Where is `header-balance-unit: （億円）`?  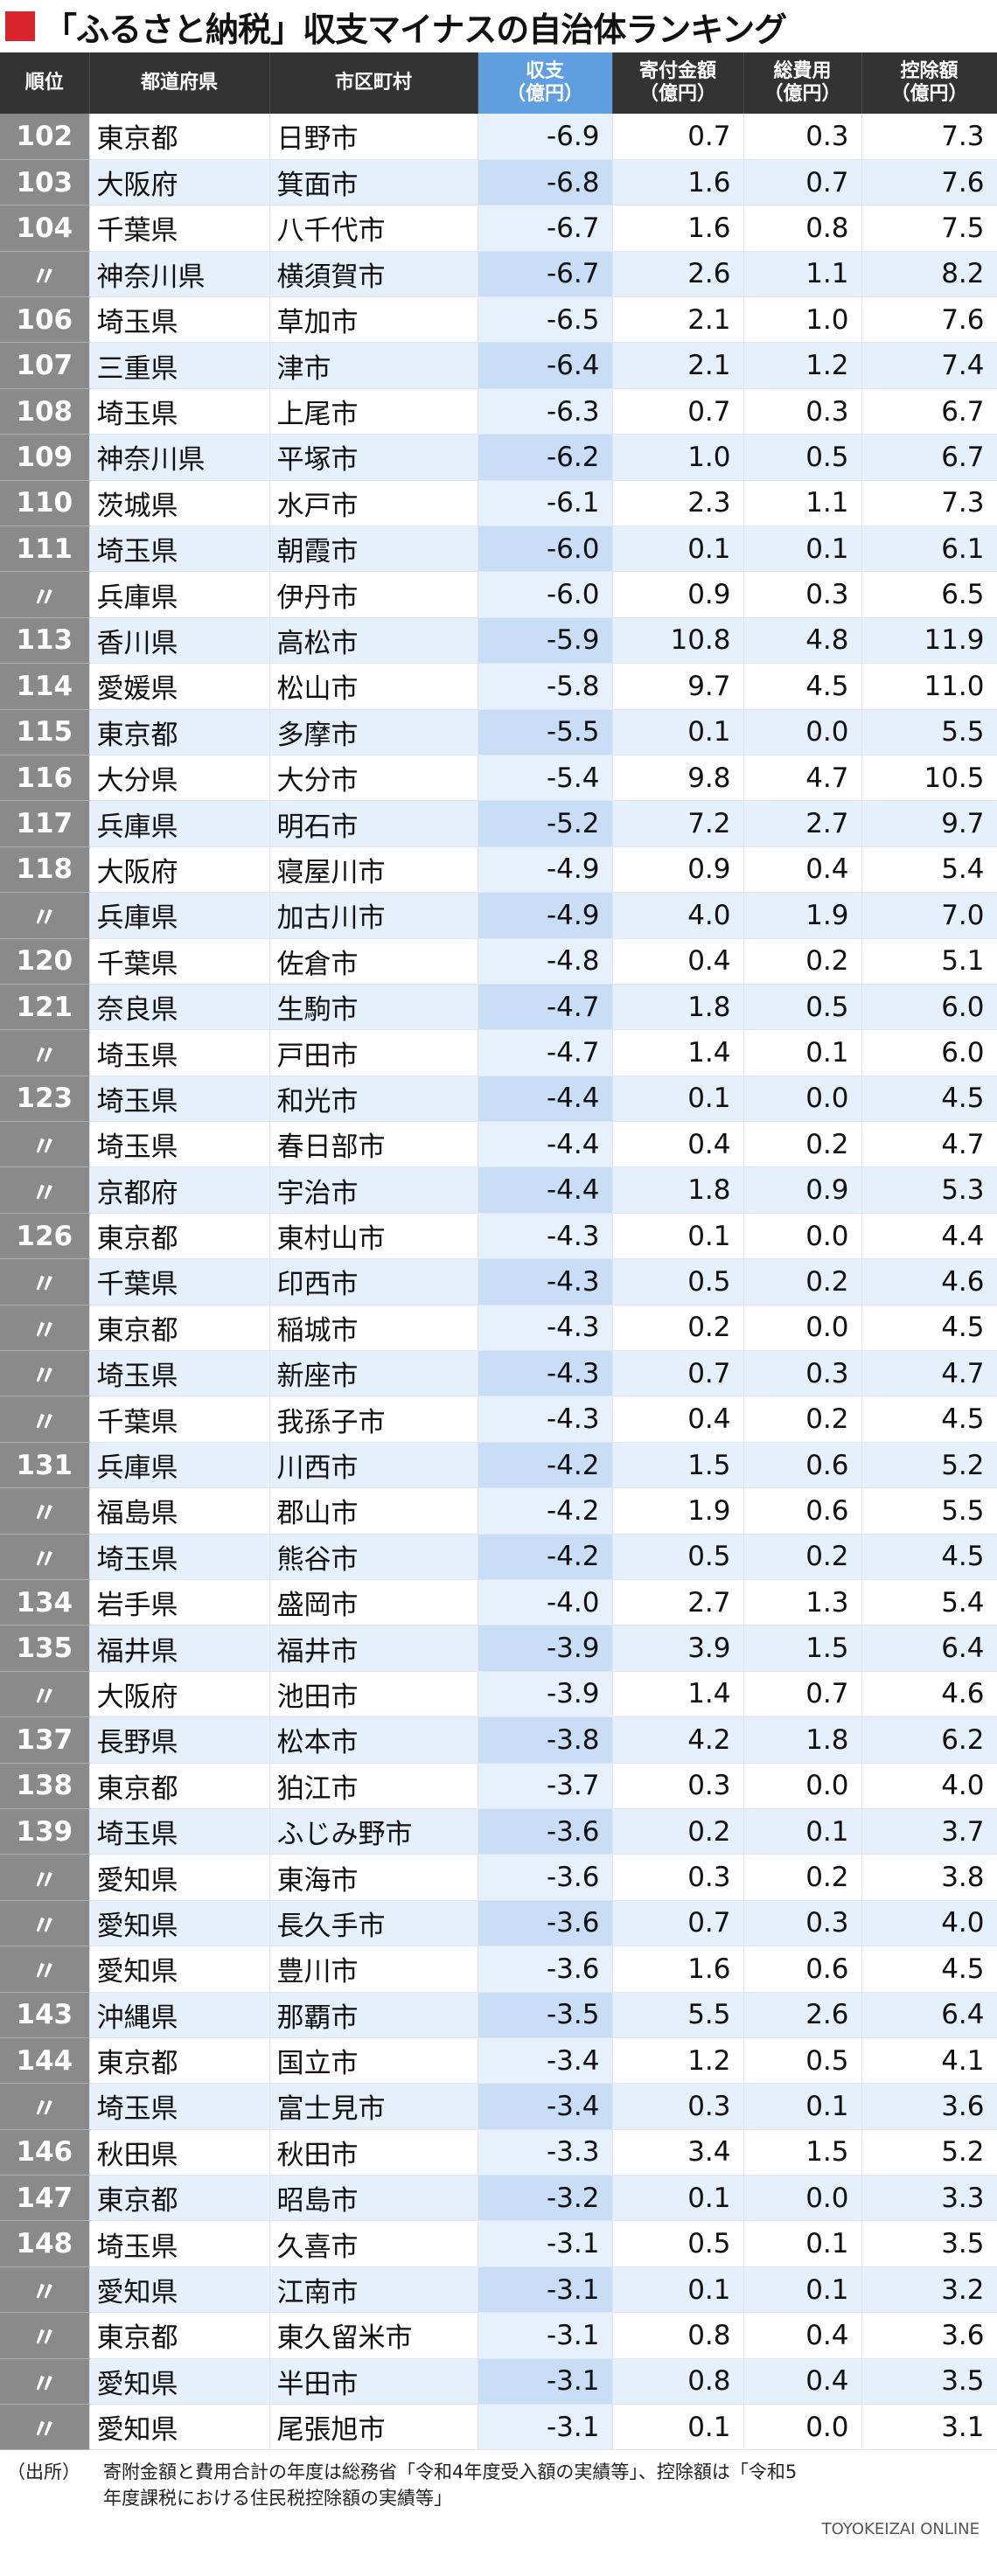 header-balance-unit: （億円） is located at coordinates (544, 94).